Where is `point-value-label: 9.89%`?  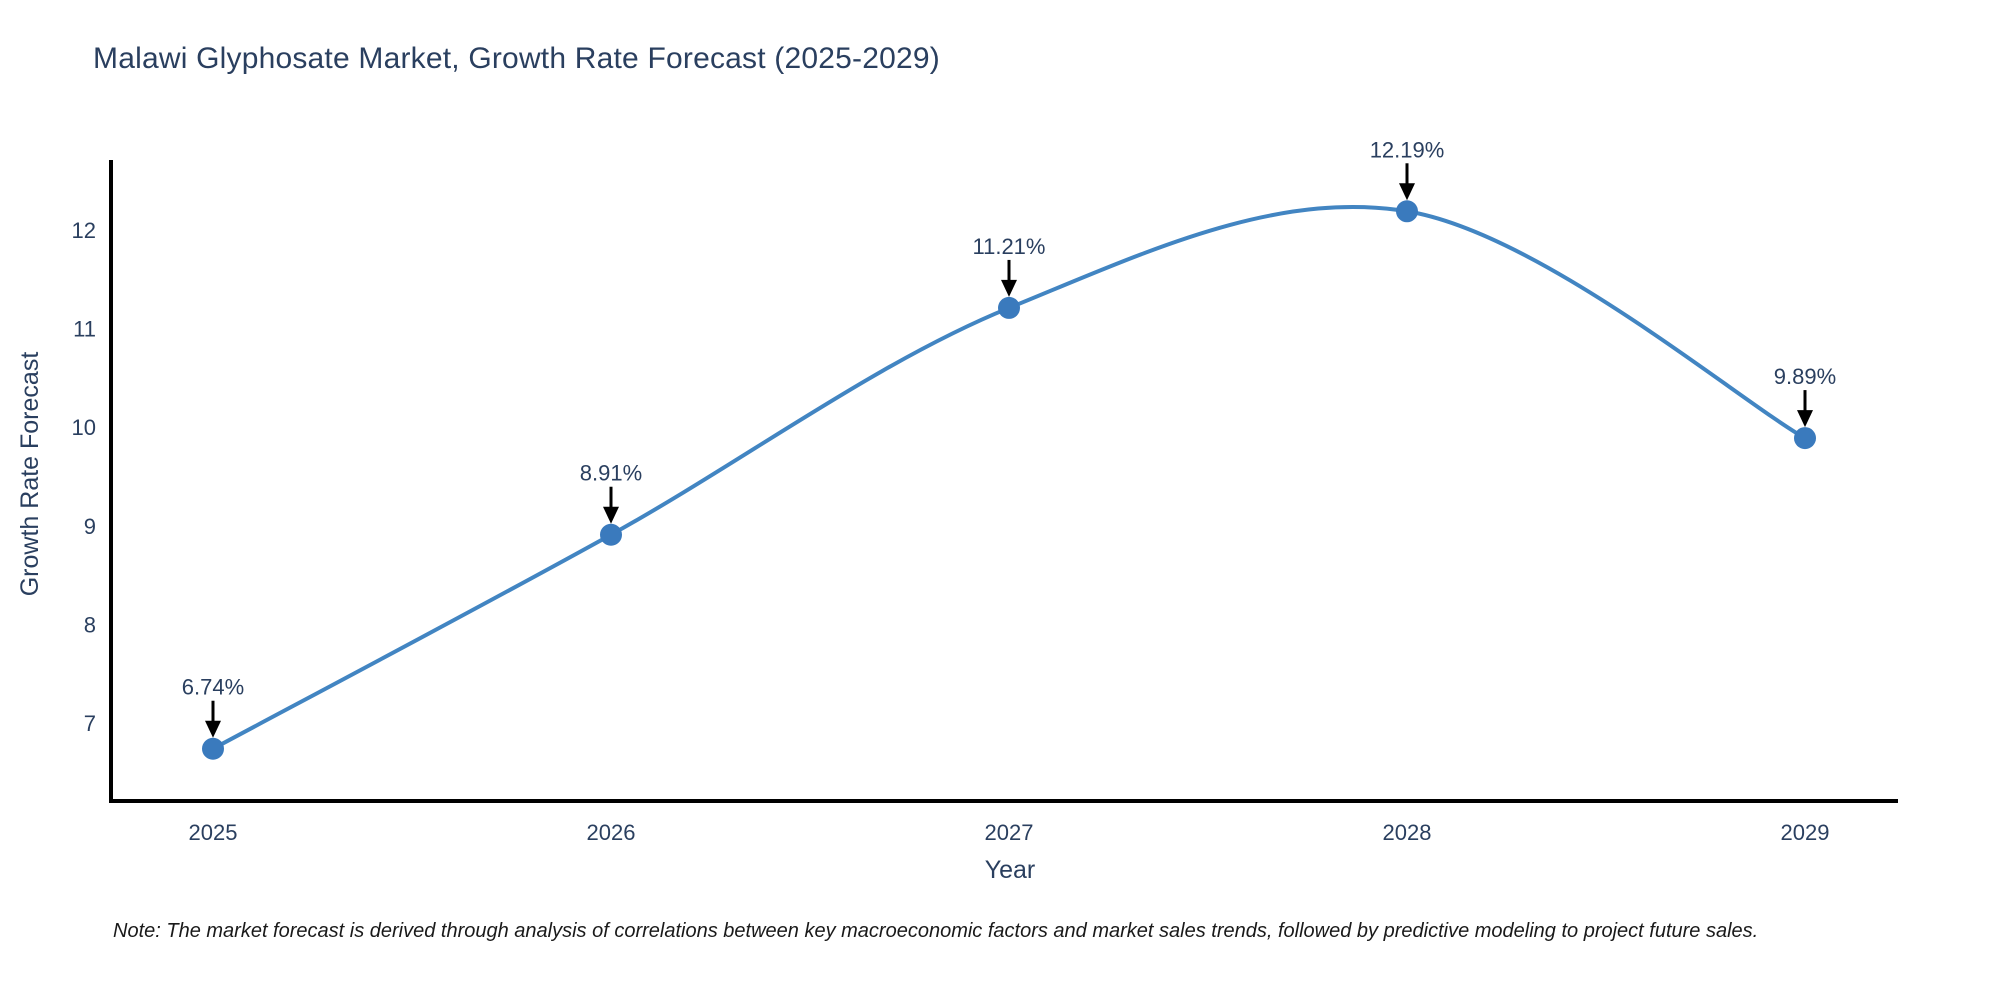 point-value-label: 9.89% is located at coordinates (1805, 376).